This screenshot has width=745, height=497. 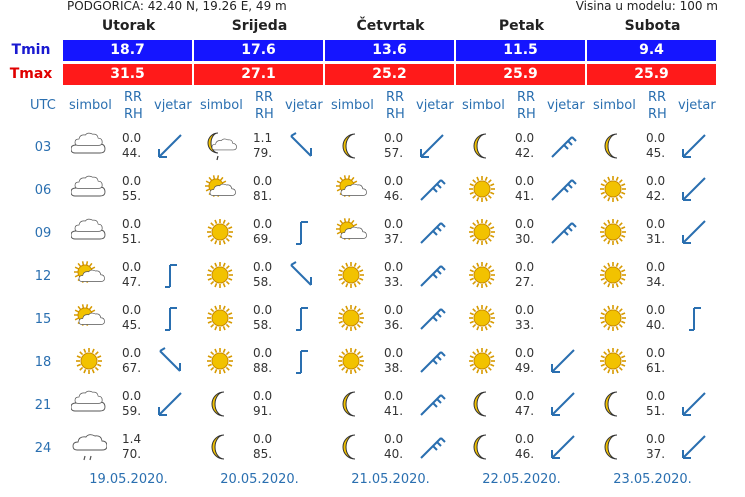 What do you see at coordinates (390, 26) in the screenshot?
I see `day-name: Četvrtak` at bounding box center [390, 26].